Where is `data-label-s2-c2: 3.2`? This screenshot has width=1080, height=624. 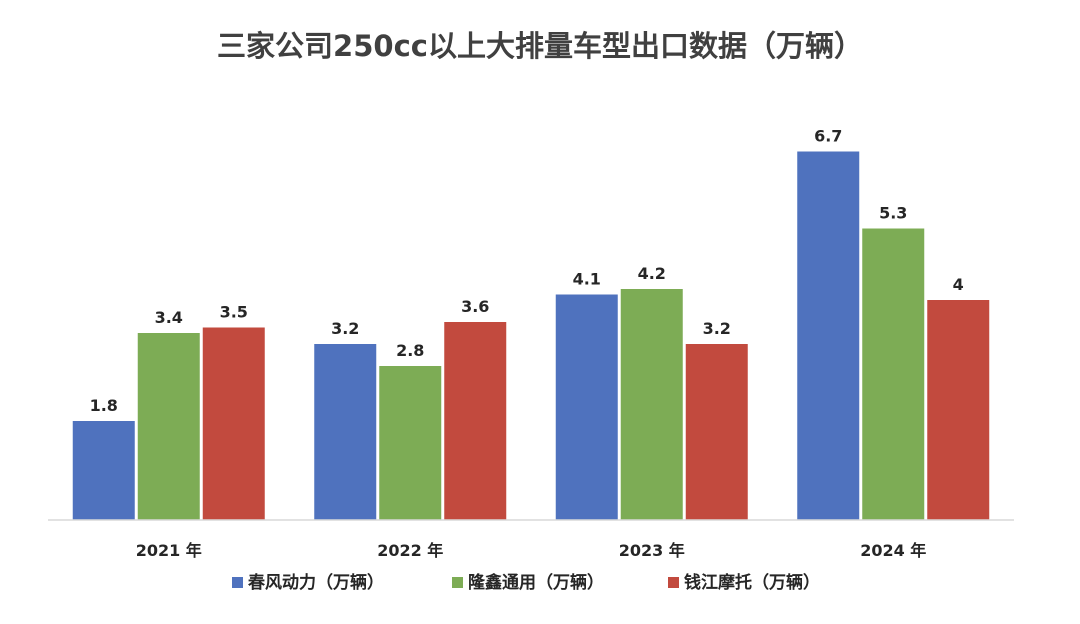
data-label-s2-c2: 3.2 is located at coordinates (717, 328).